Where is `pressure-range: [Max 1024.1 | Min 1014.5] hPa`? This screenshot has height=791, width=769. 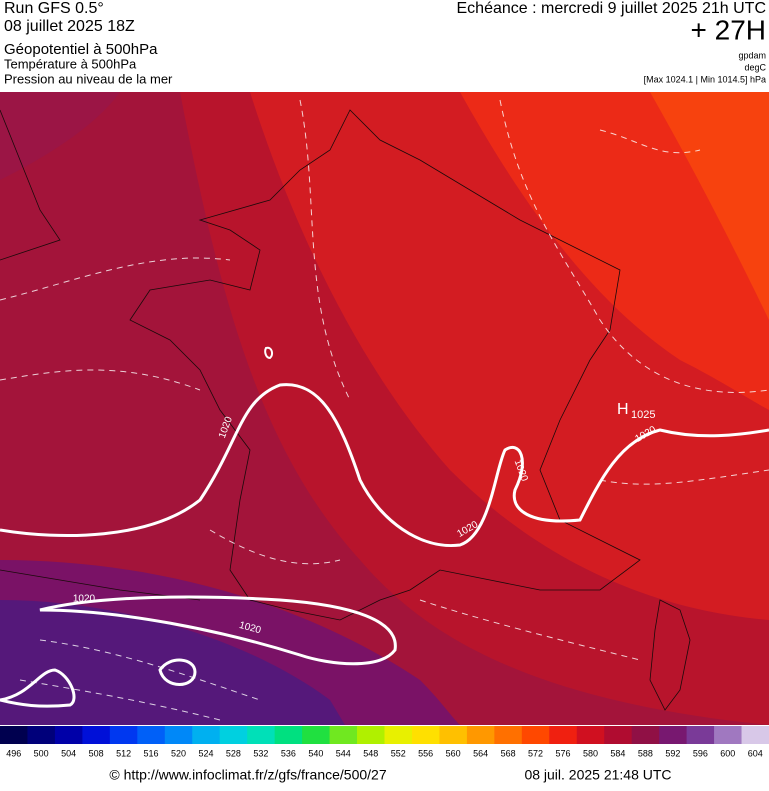
pressure-range: [Max 1024.1 | Min 1014.5] hPa is located at coordinates (705, 79).